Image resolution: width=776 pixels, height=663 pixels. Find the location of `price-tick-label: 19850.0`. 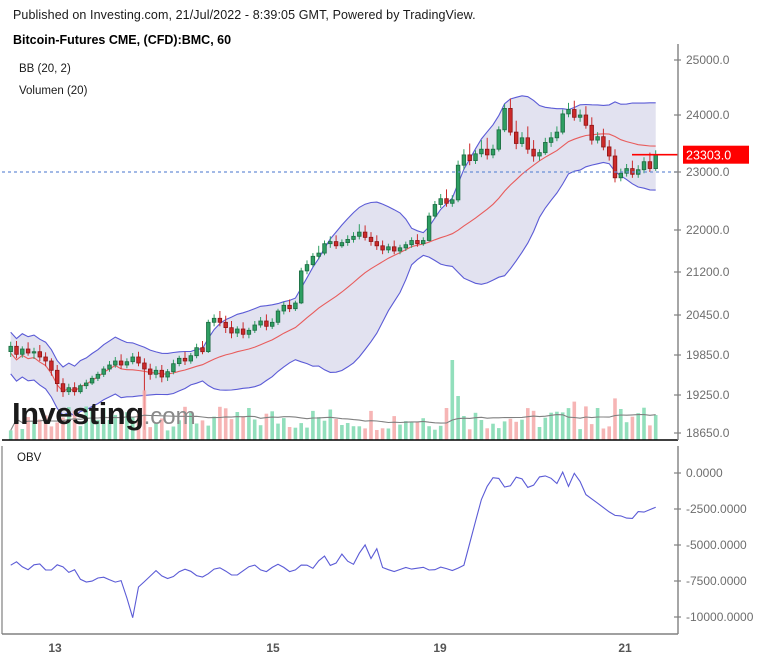

price-tick-label: 19850.0 is located at coordinates (708, 355).